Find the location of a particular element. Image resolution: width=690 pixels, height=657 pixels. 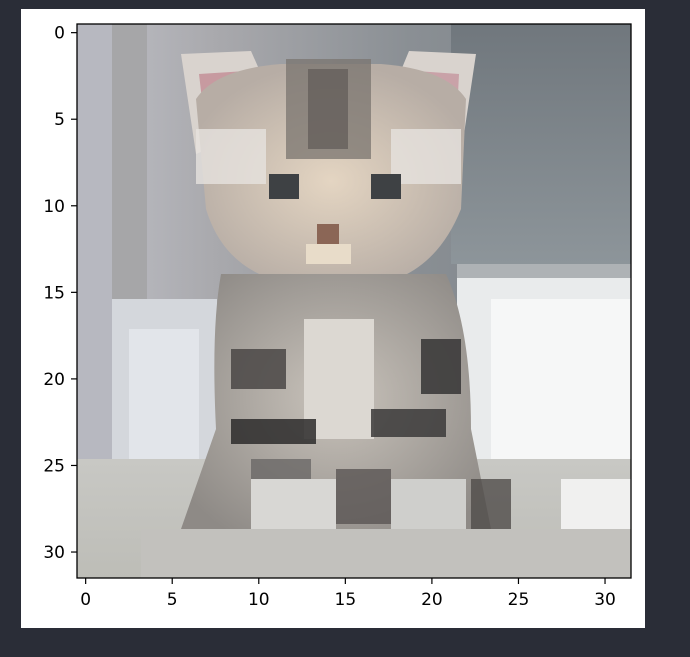

right-eye is located at coordinates (386, 186).